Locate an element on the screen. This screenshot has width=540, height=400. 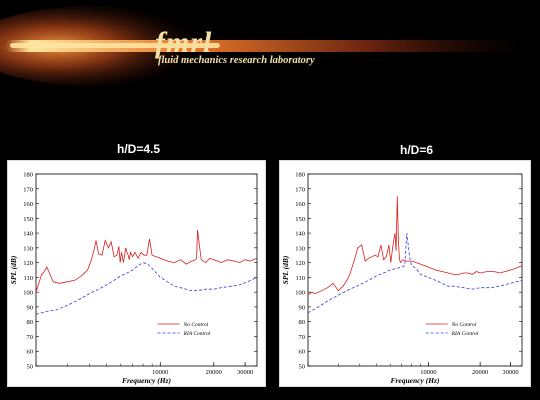
logo-wordmark: fmrl is located at coordinates (184, 42).